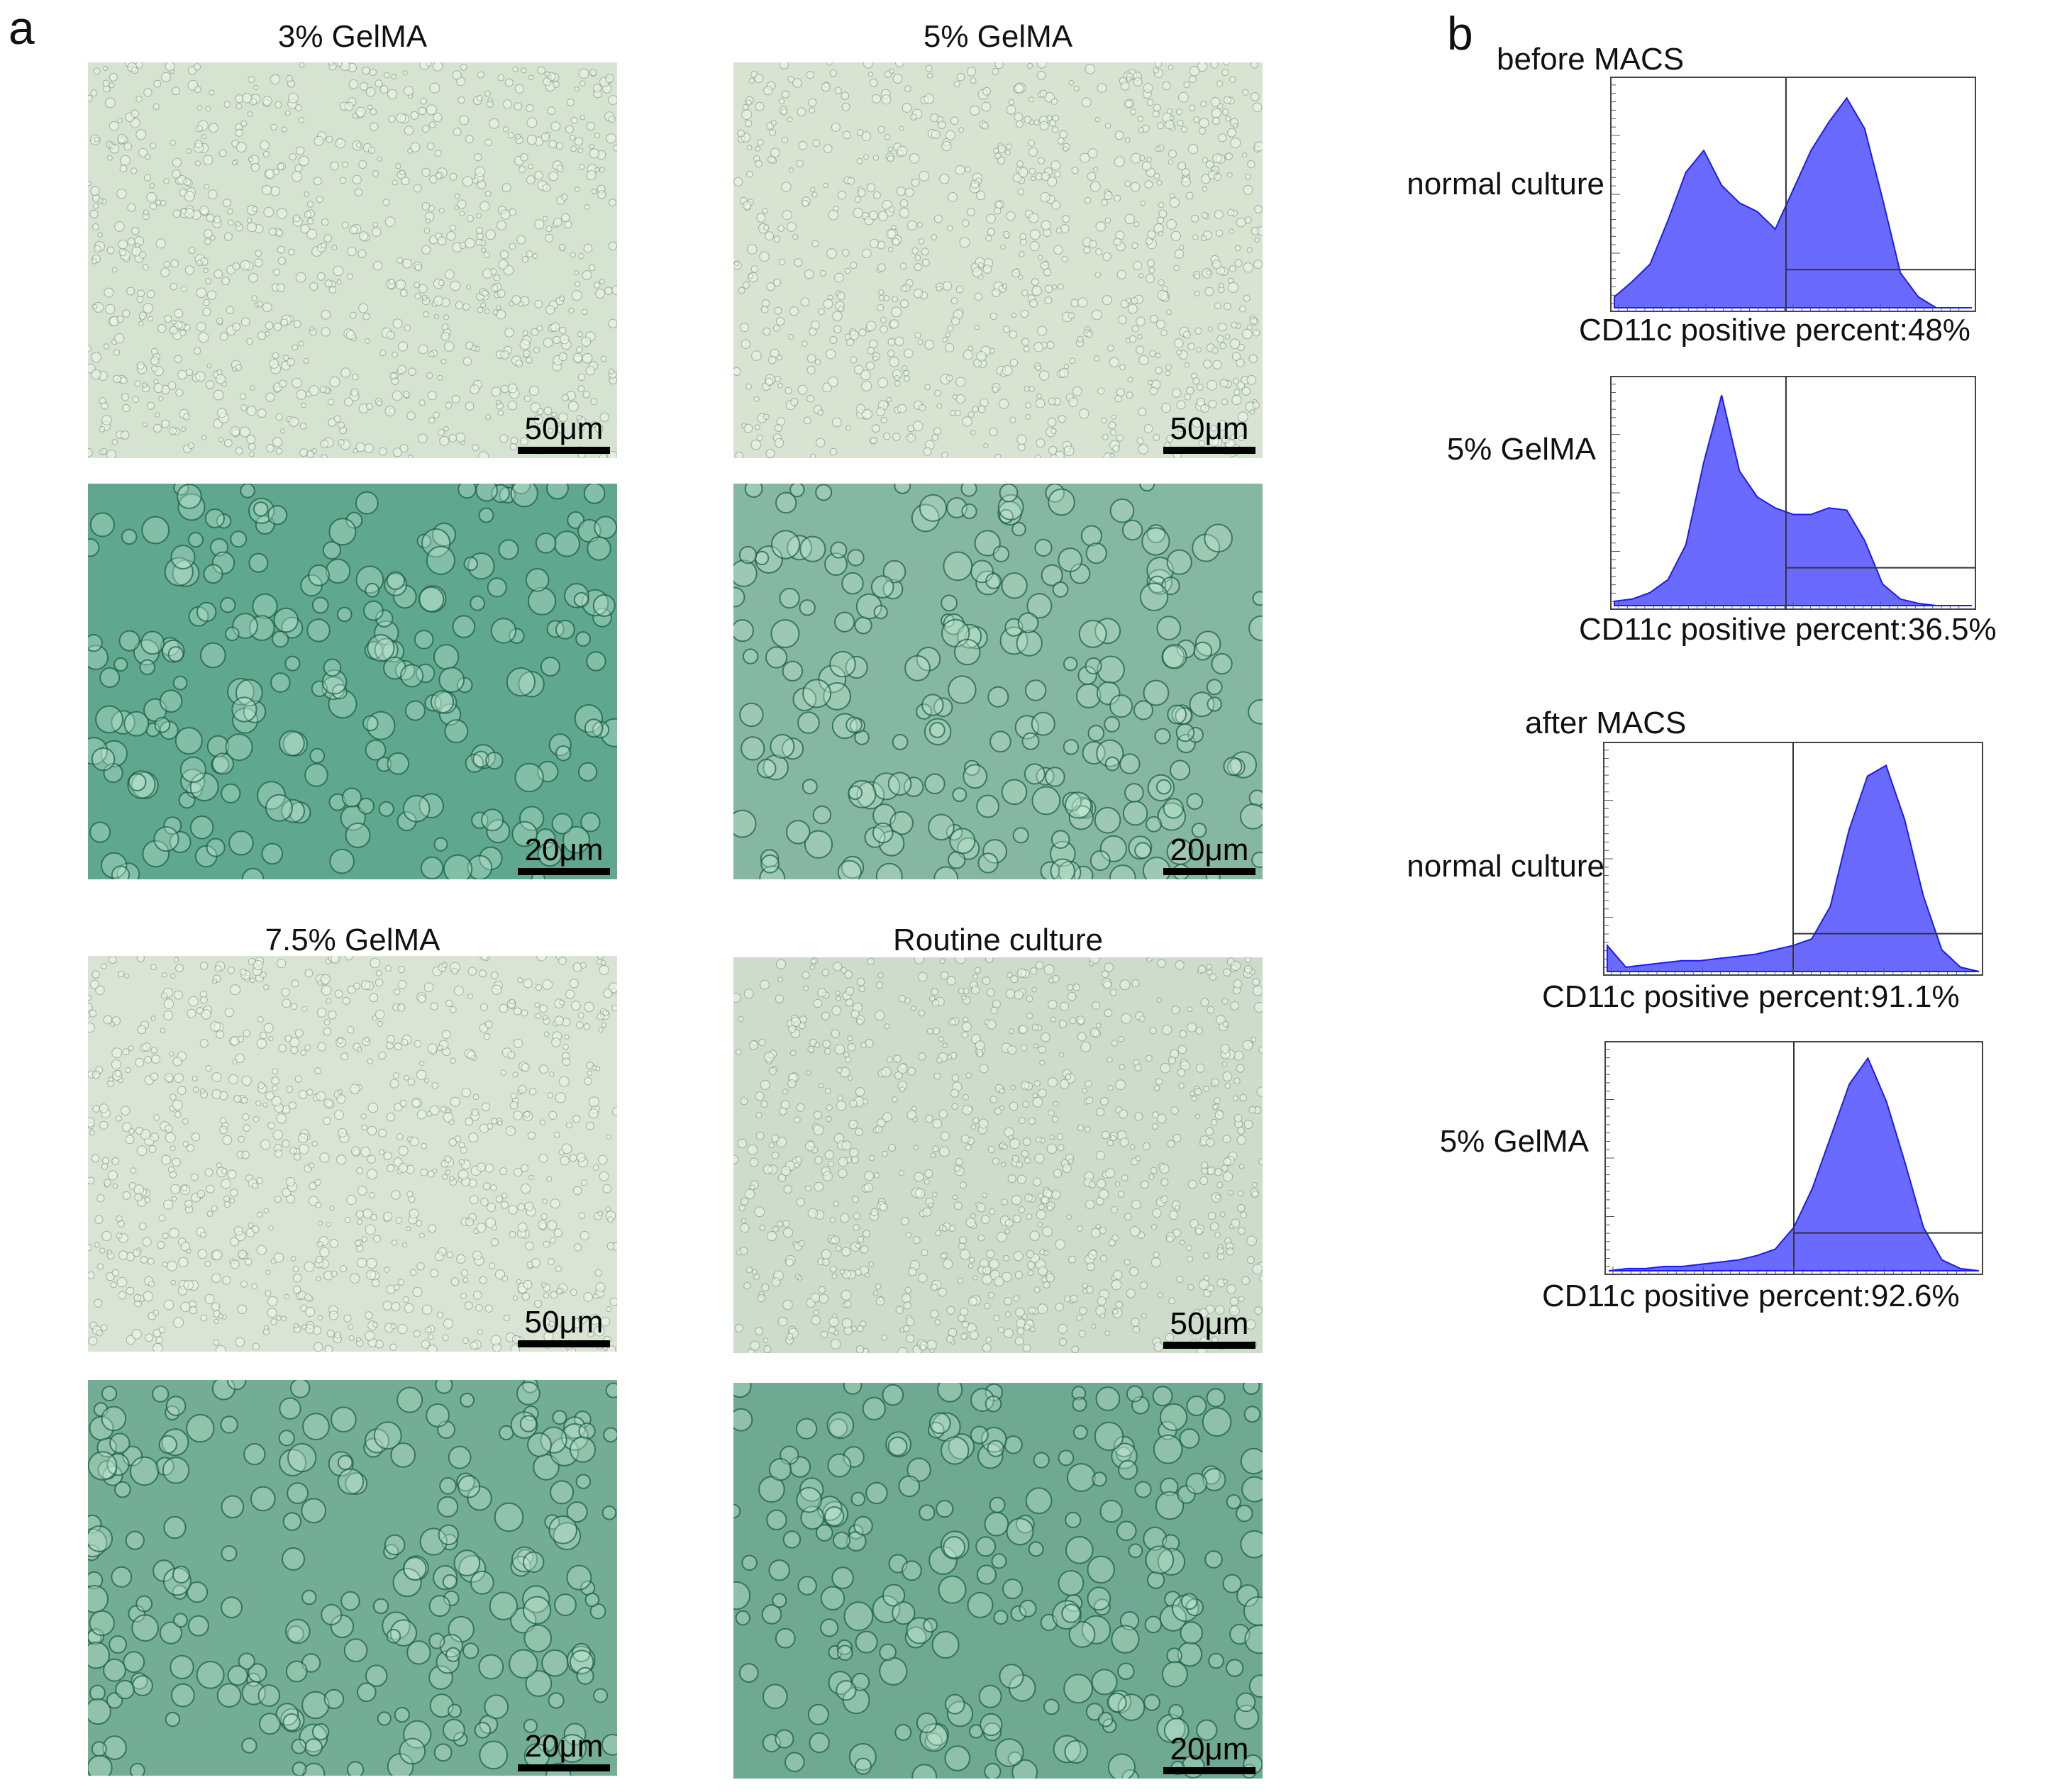  I want to click on scale-label: 50μm, so click(564, 1322).